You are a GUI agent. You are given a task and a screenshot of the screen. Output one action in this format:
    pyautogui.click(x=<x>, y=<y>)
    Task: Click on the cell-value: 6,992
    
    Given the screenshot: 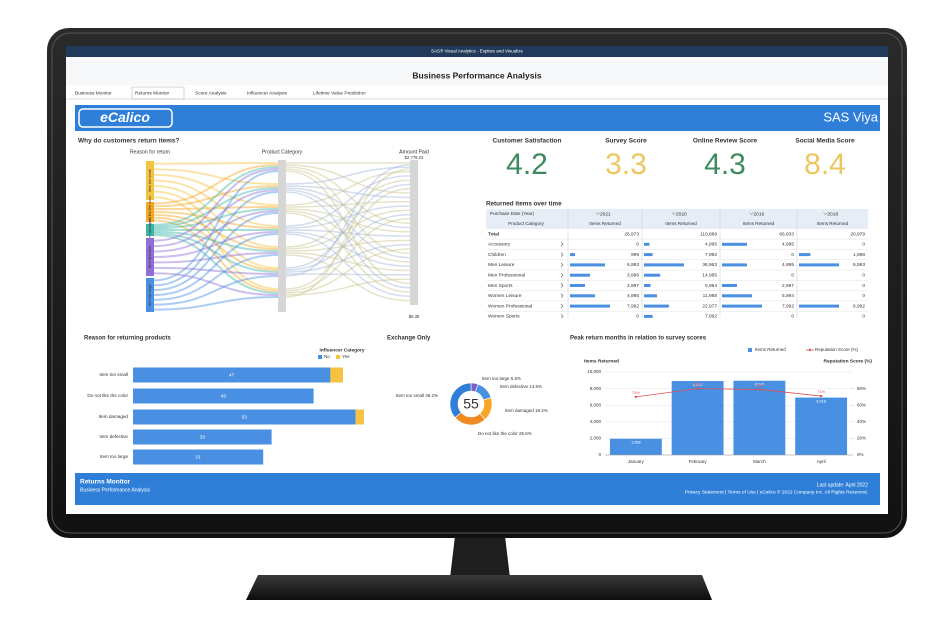 What is the action you would take?
    pyautogui.click(x=859, y=306)
    